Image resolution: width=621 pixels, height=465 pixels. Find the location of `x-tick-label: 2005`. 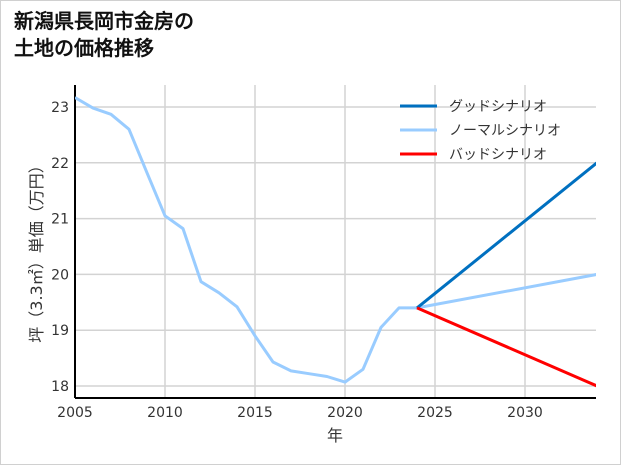

x-tick-label: 2005 is located at coordinates (75, 413).